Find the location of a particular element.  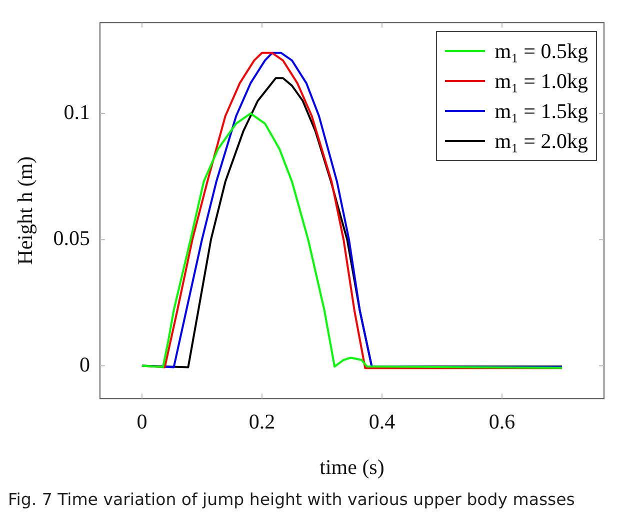

y-tick-label: 0.1 is located at coordinates (77, 112).